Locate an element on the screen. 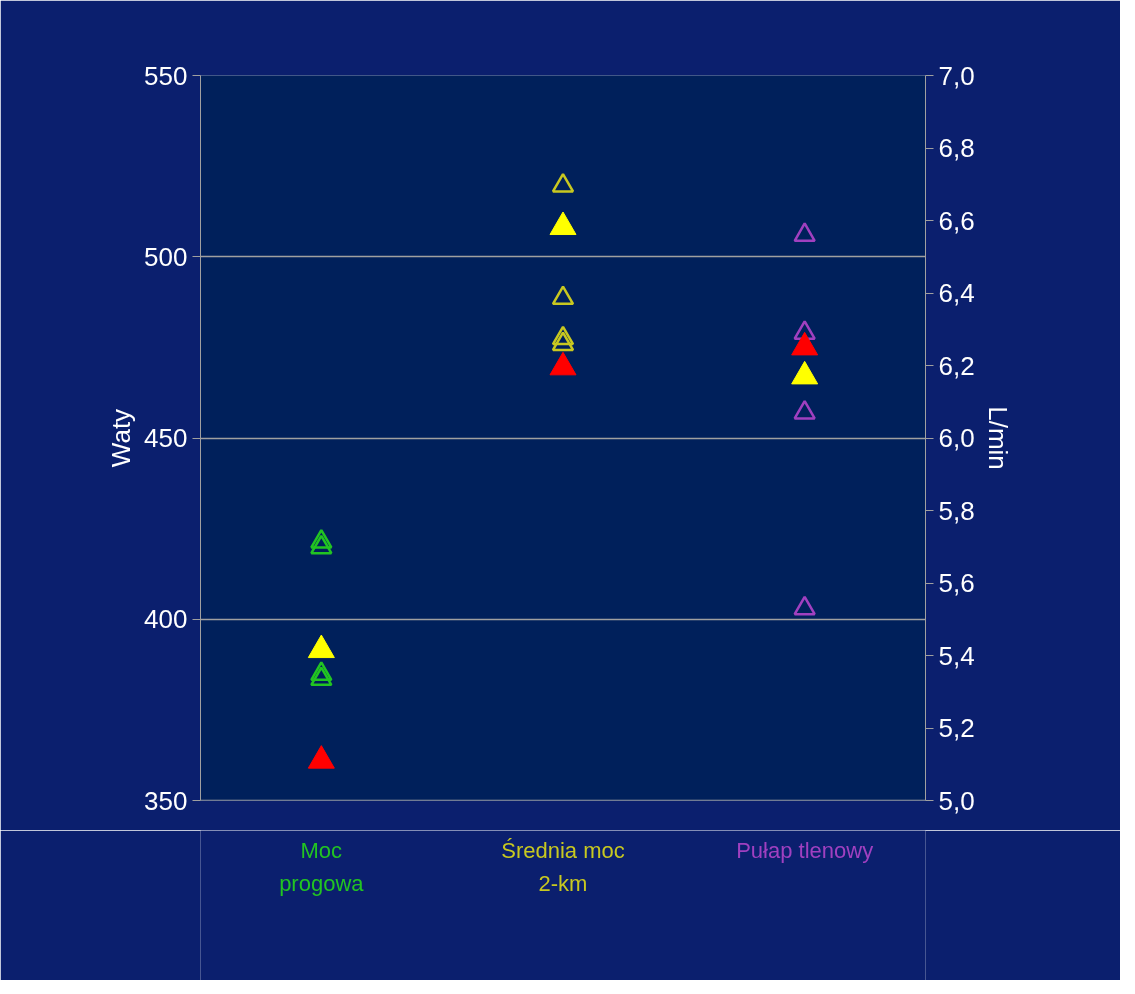 This screenshot has height=994, width=1135. x-tick-label: Pułap tlenowy is located at coordinates (805, 850).